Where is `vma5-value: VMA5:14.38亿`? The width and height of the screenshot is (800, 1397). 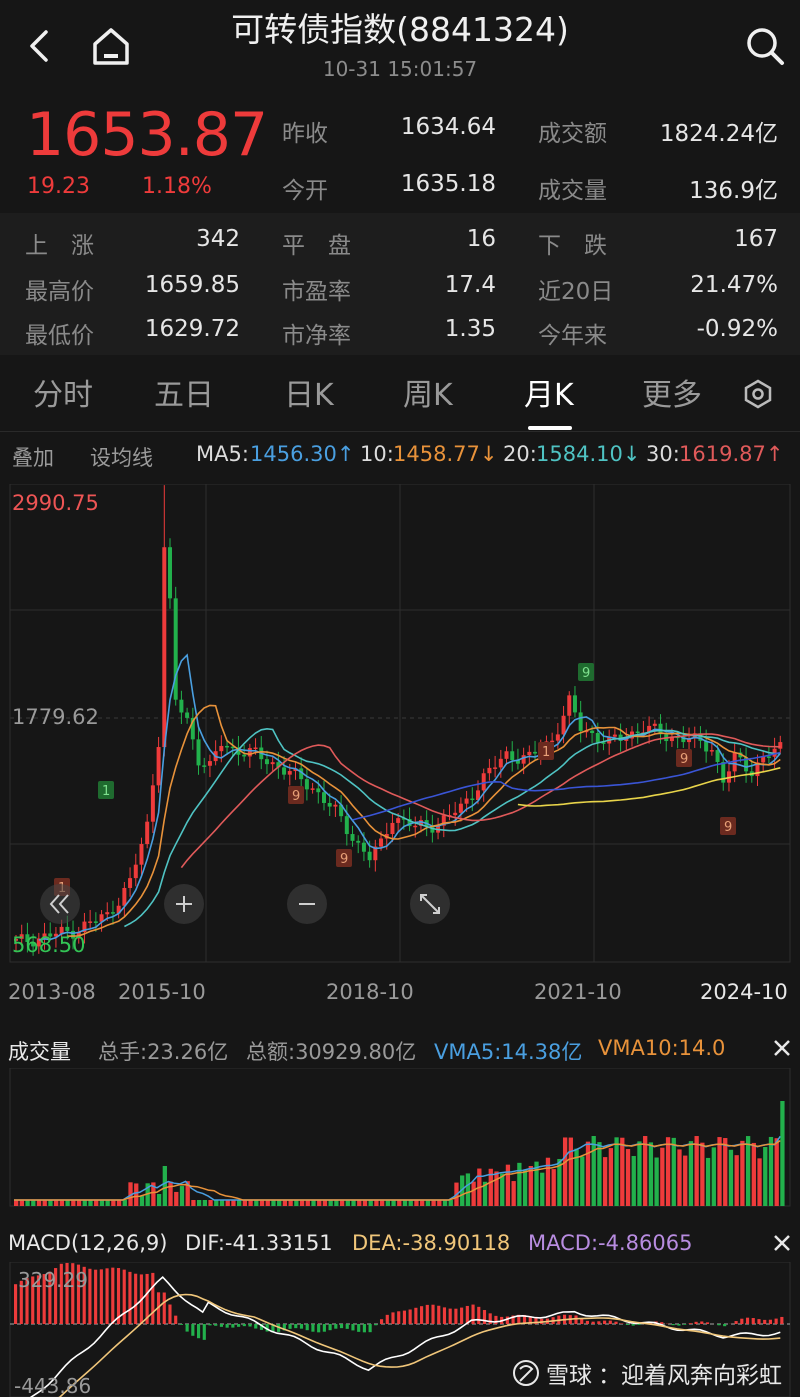 vma5-value: VMA5:14.38亿 is located at coordinates (508, 1052).